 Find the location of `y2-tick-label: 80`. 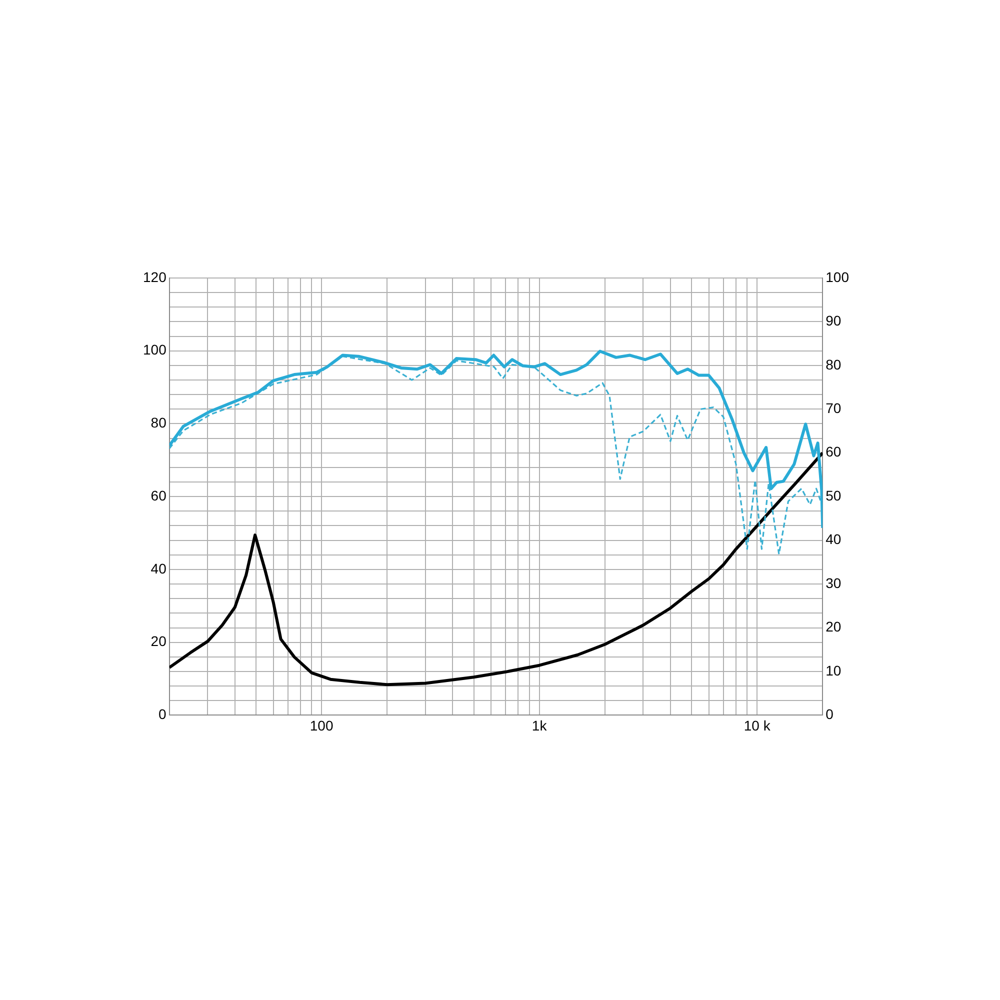

y2-tick-label: 80 is located at coordinates (834, 364).